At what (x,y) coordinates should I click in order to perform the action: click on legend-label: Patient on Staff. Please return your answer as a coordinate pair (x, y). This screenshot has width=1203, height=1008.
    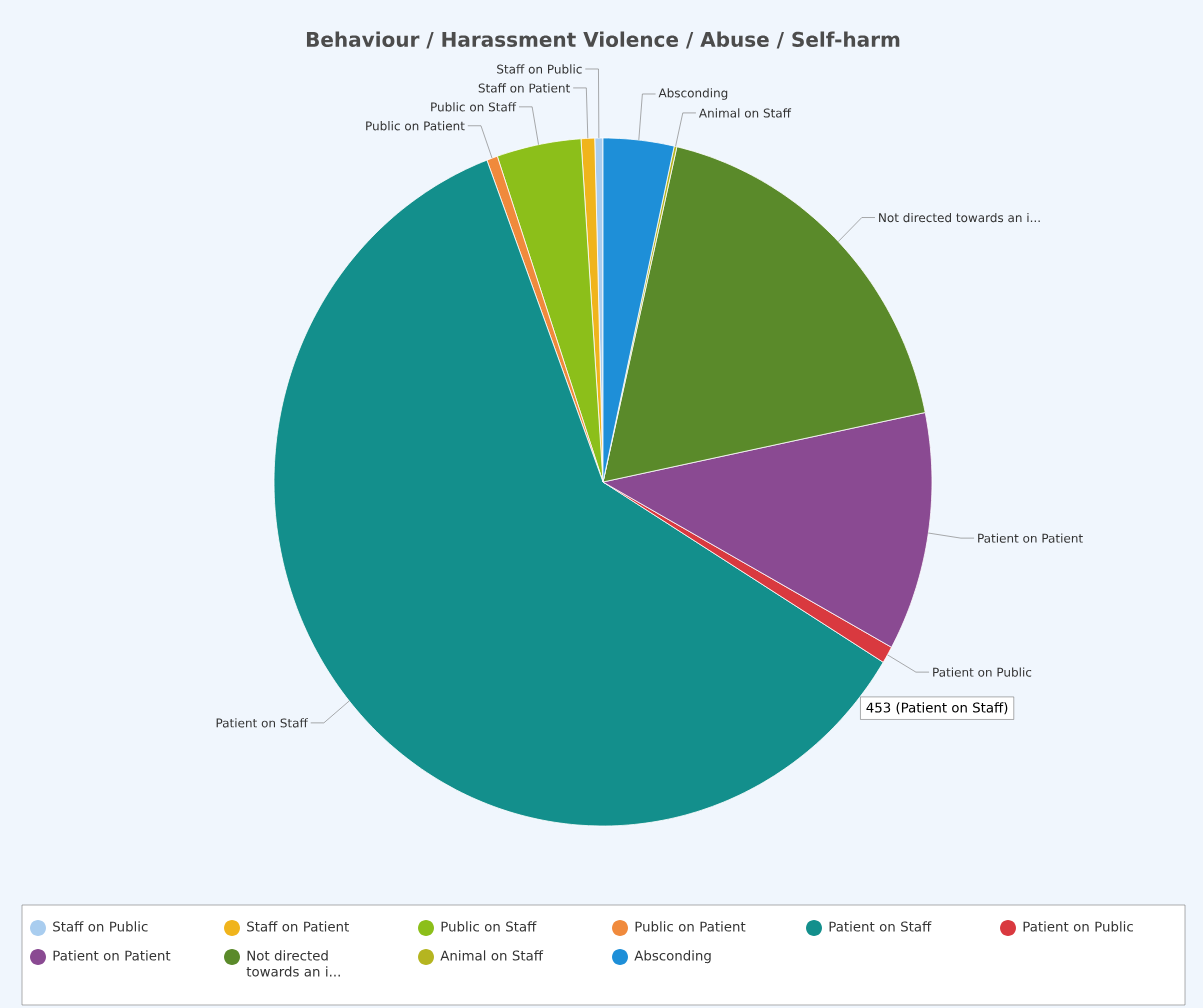
    Looking at the image, I should click on (880, 926).